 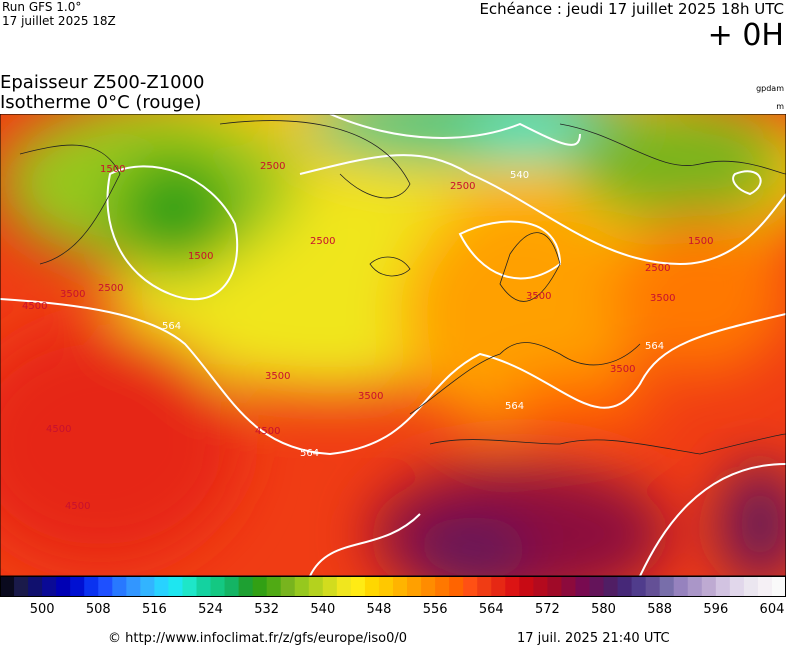 What do you see at coordinates (780, 106) in the screenshot?
I see `unit: m` at bounding box center [780, 106].